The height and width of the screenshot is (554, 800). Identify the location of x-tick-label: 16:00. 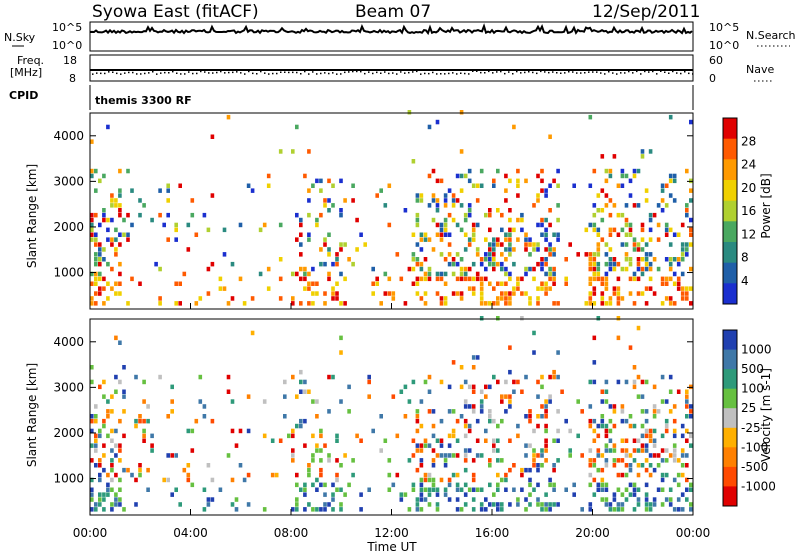
(492, 533).